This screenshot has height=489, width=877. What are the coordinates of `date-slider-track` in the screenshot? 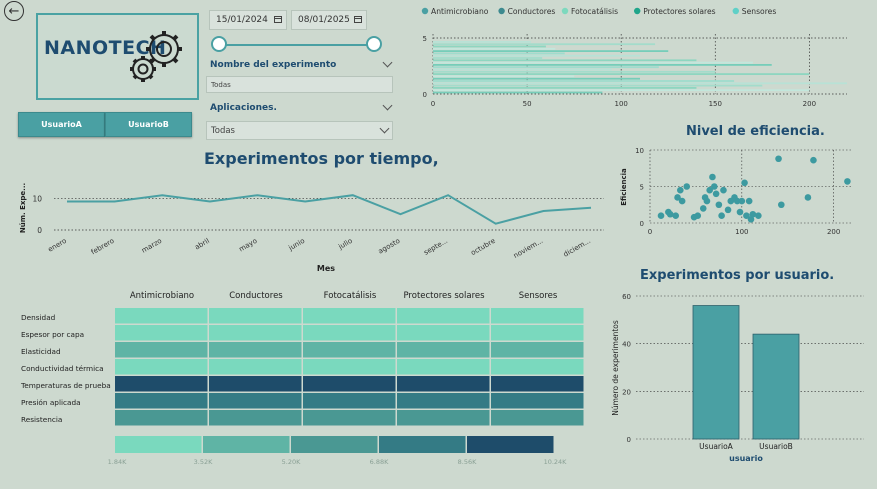 It's located at (296, 45).